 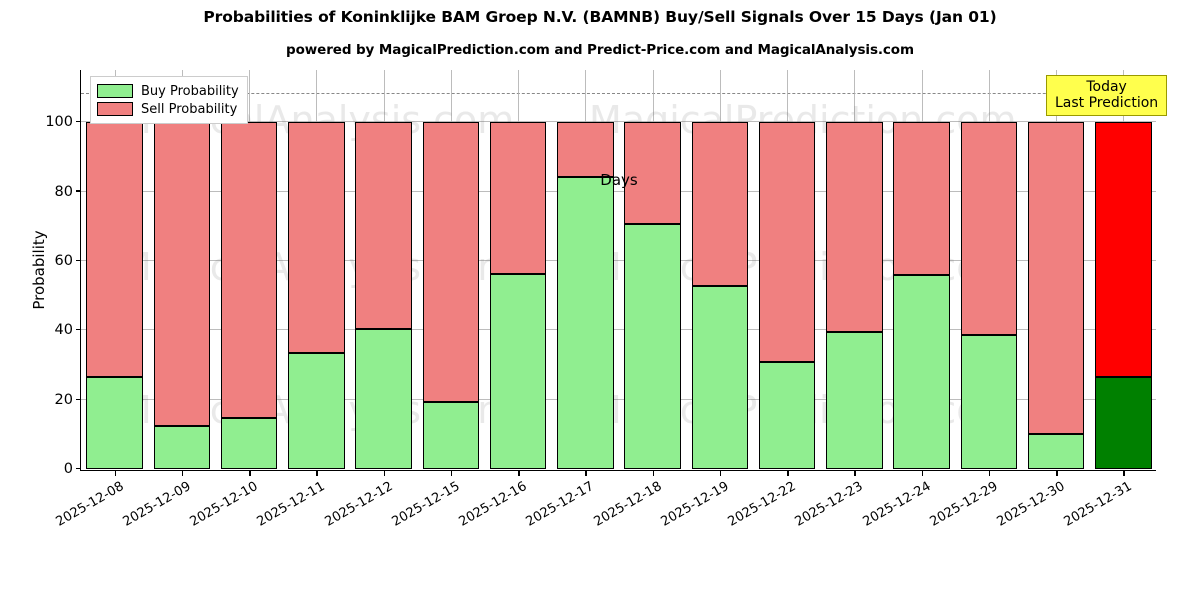 I want to click on x-tick-label: 2025-12-23, so click(x=829, y=504).